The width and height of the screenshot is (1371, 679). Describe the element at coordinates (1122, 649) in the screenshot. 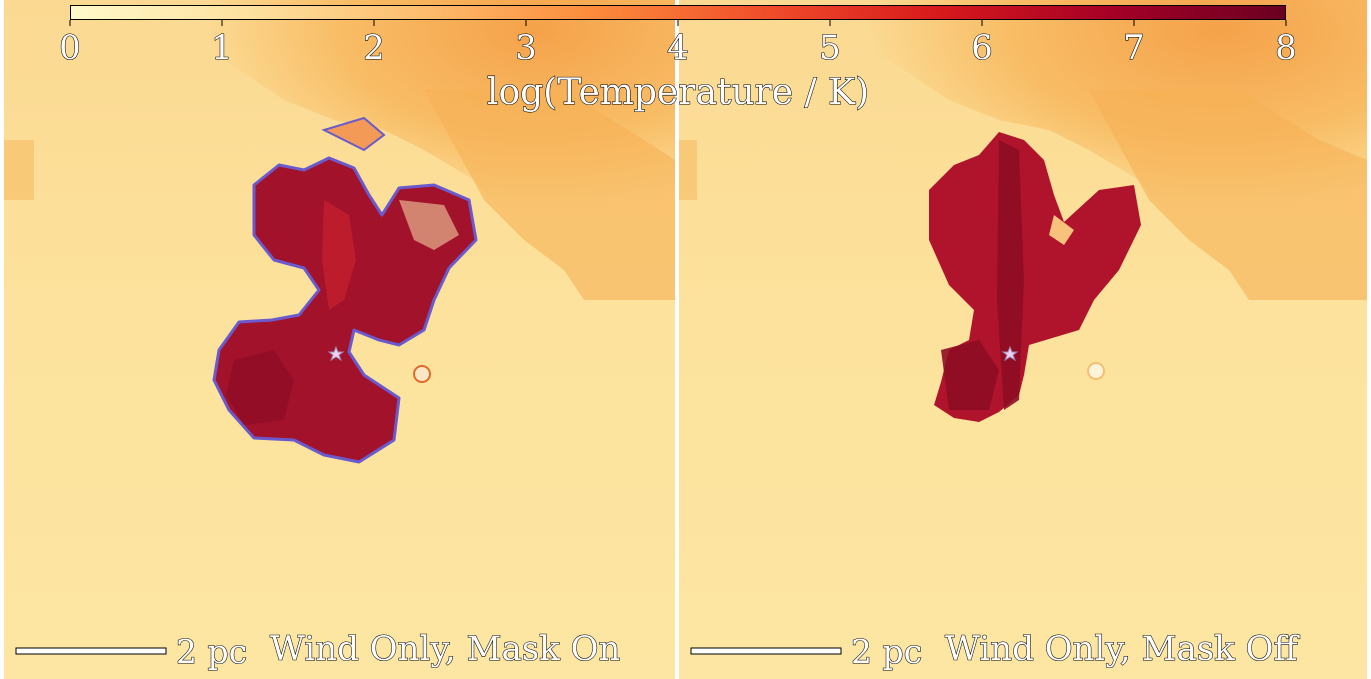

I see `panel-title: Wind Only, Mask Off` at that location.